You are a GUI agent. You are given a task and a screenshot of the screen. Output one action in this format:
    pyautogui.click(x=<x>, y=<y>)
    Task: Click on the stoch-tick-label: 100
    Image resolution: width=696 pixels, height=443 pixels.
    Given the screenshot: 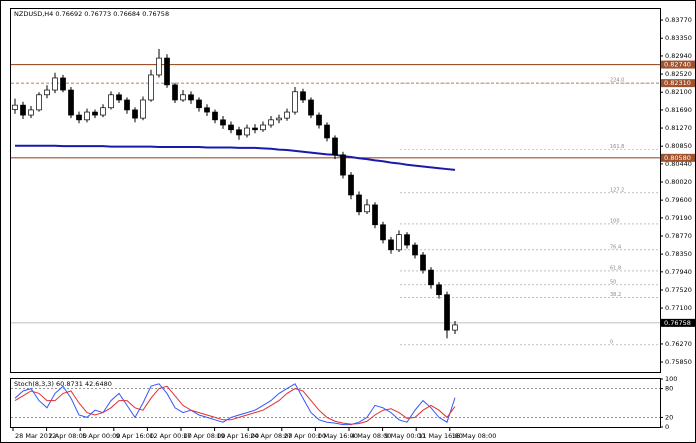 What is the action you would take?
    pyautogui.click(x=671, y=379)
    